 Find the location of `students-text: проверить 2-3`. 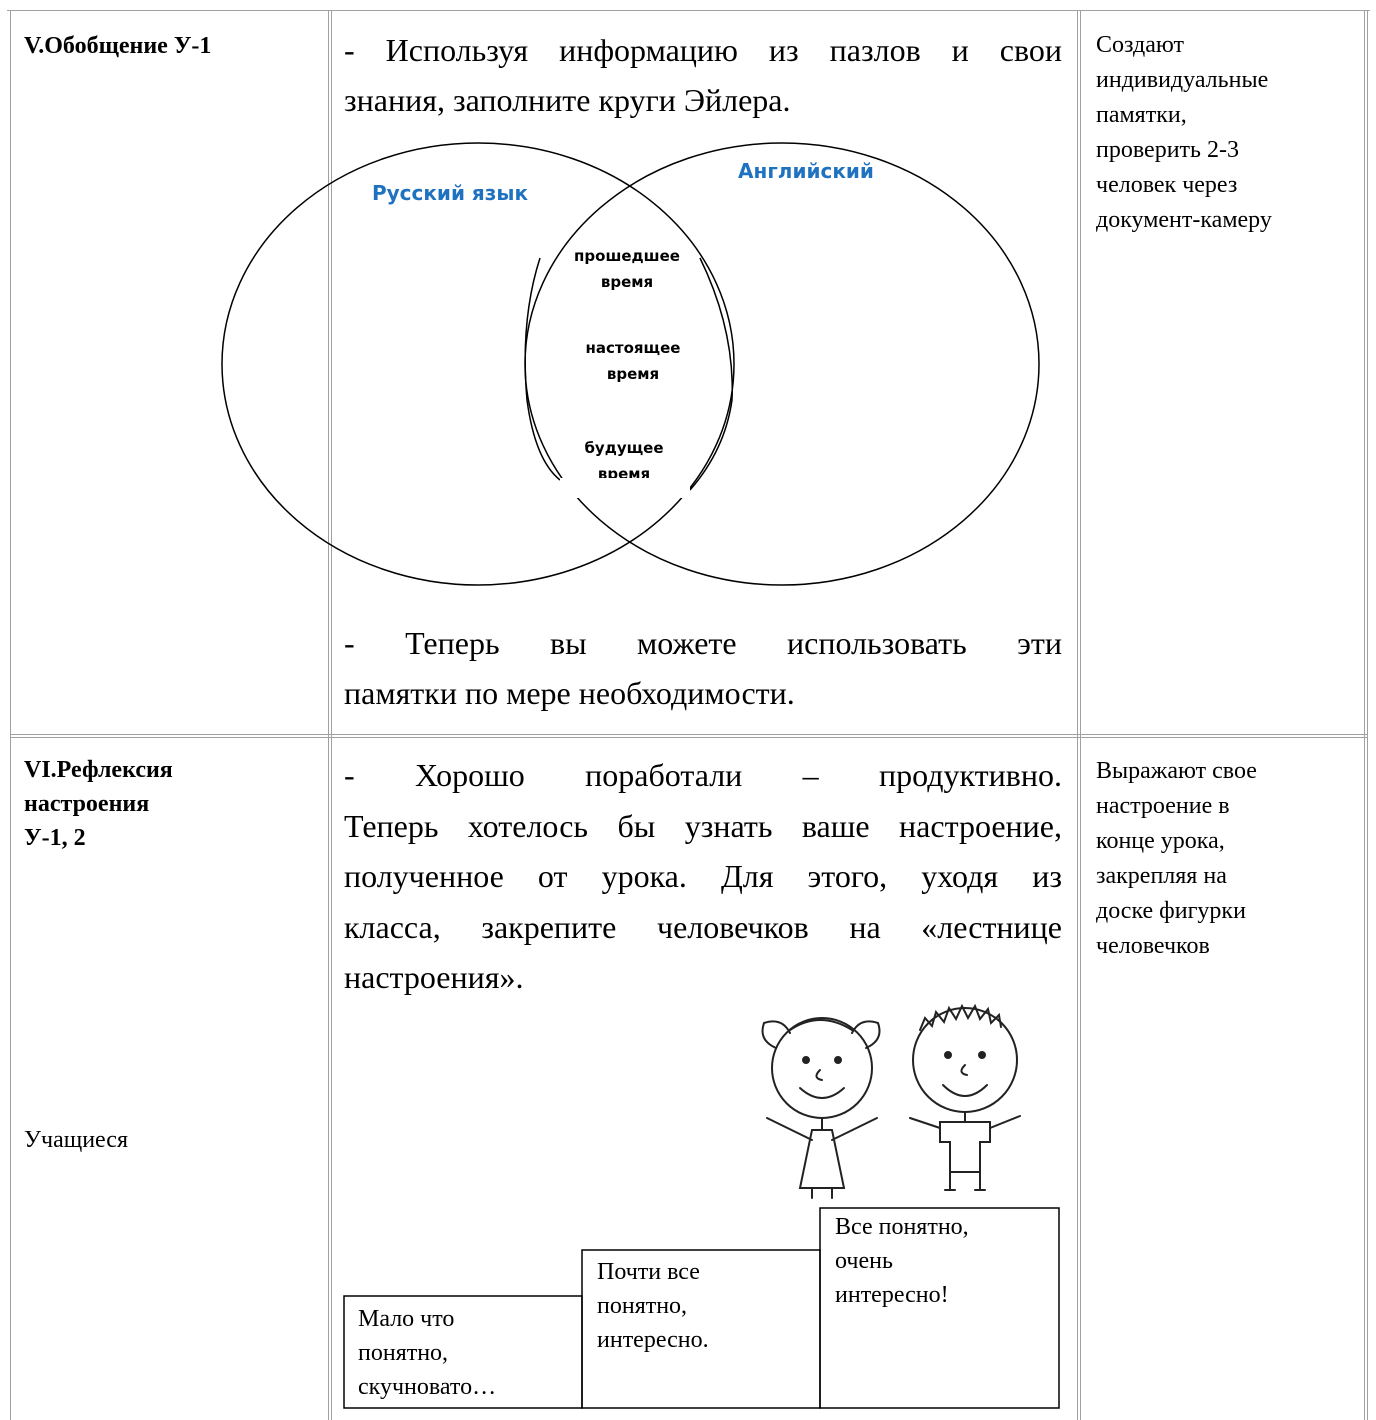

students-text: проверить 2-3 is located at coordinates (1167, 150).